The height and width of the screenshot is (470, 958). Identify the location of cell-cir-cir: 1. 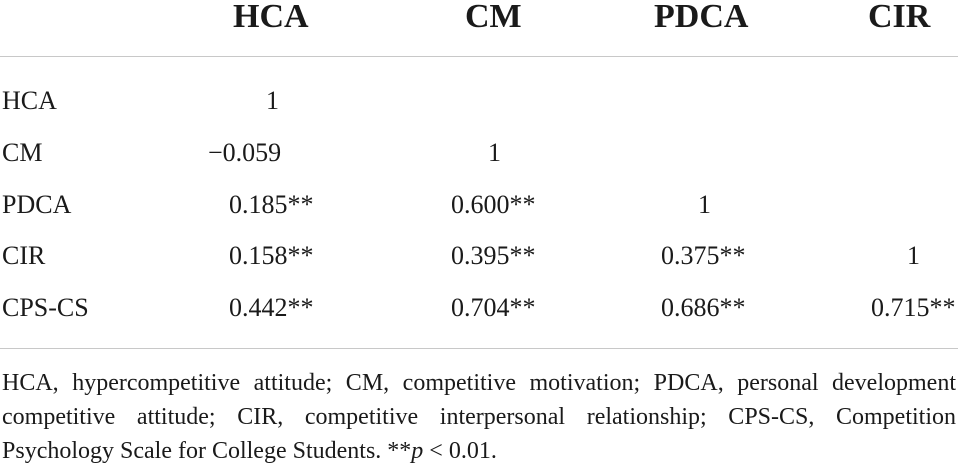
(913, 255).